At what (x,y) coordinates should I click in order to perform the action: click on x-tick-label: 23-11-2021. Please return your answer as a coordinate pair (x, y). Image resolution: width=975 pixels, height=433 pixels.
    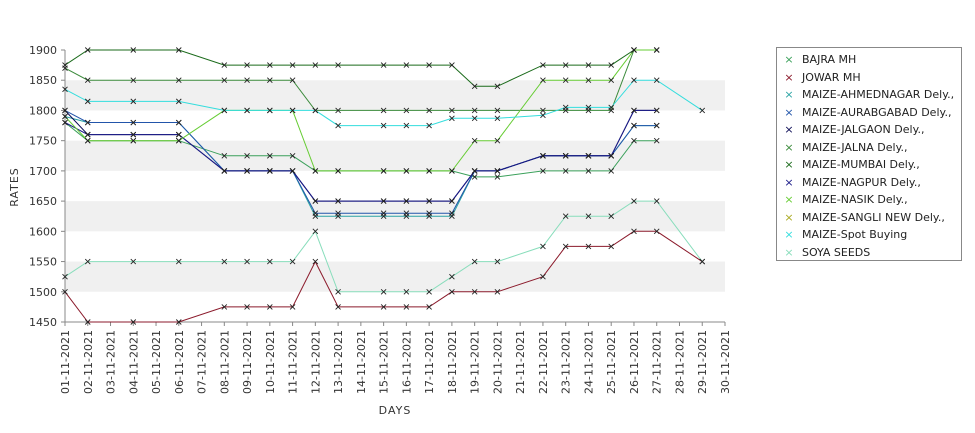
    Looking at the image, I should click on (566, 362).